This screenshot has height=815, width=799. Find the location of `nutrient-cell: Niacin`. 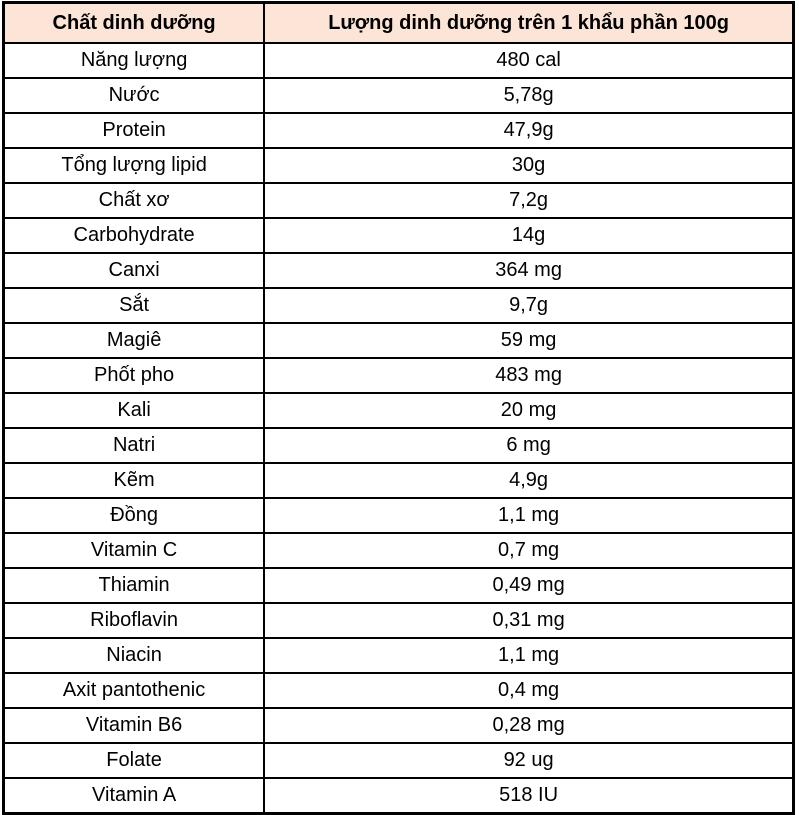

nutrient-cell: Niacin is located at coordinates (134, 655).